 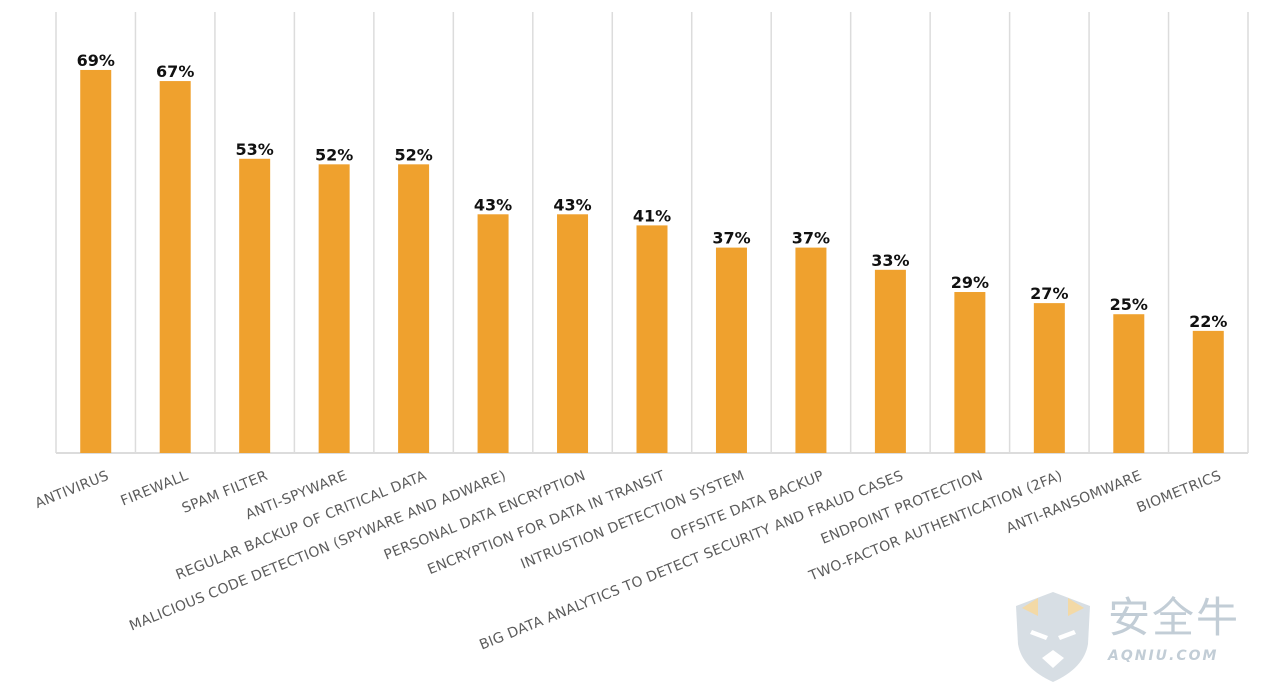 I want to click on data-label: 67%, so click(x=175, y=71).